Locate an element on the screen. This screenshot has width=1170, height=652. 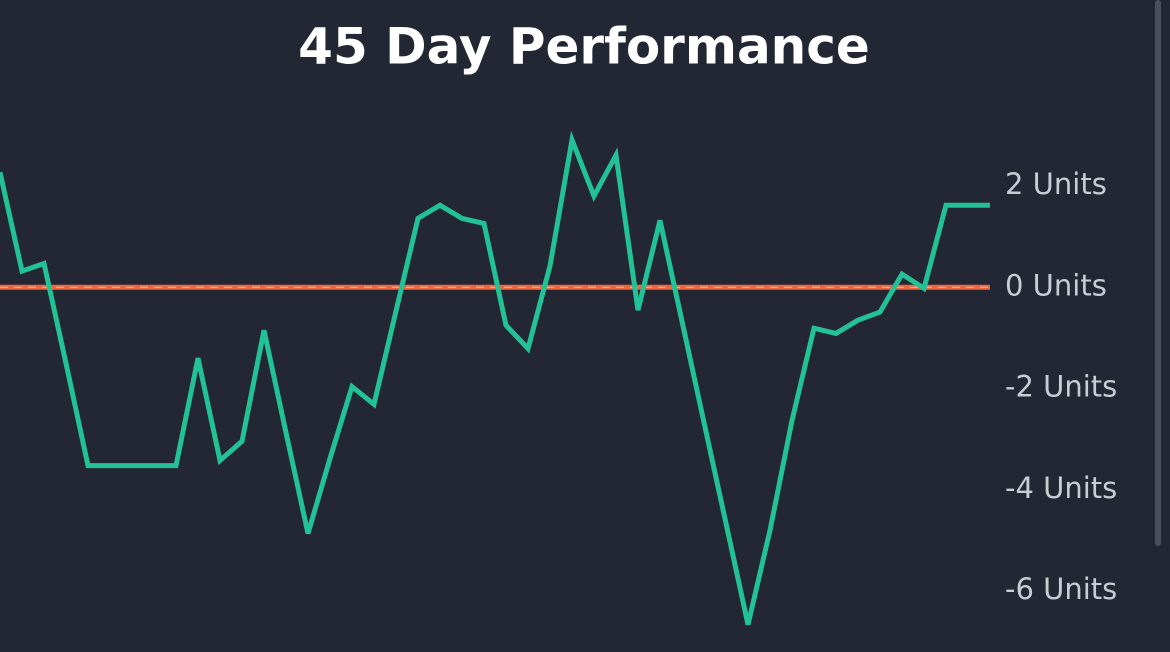
scrollbar is located at coordinates (1158, 273).